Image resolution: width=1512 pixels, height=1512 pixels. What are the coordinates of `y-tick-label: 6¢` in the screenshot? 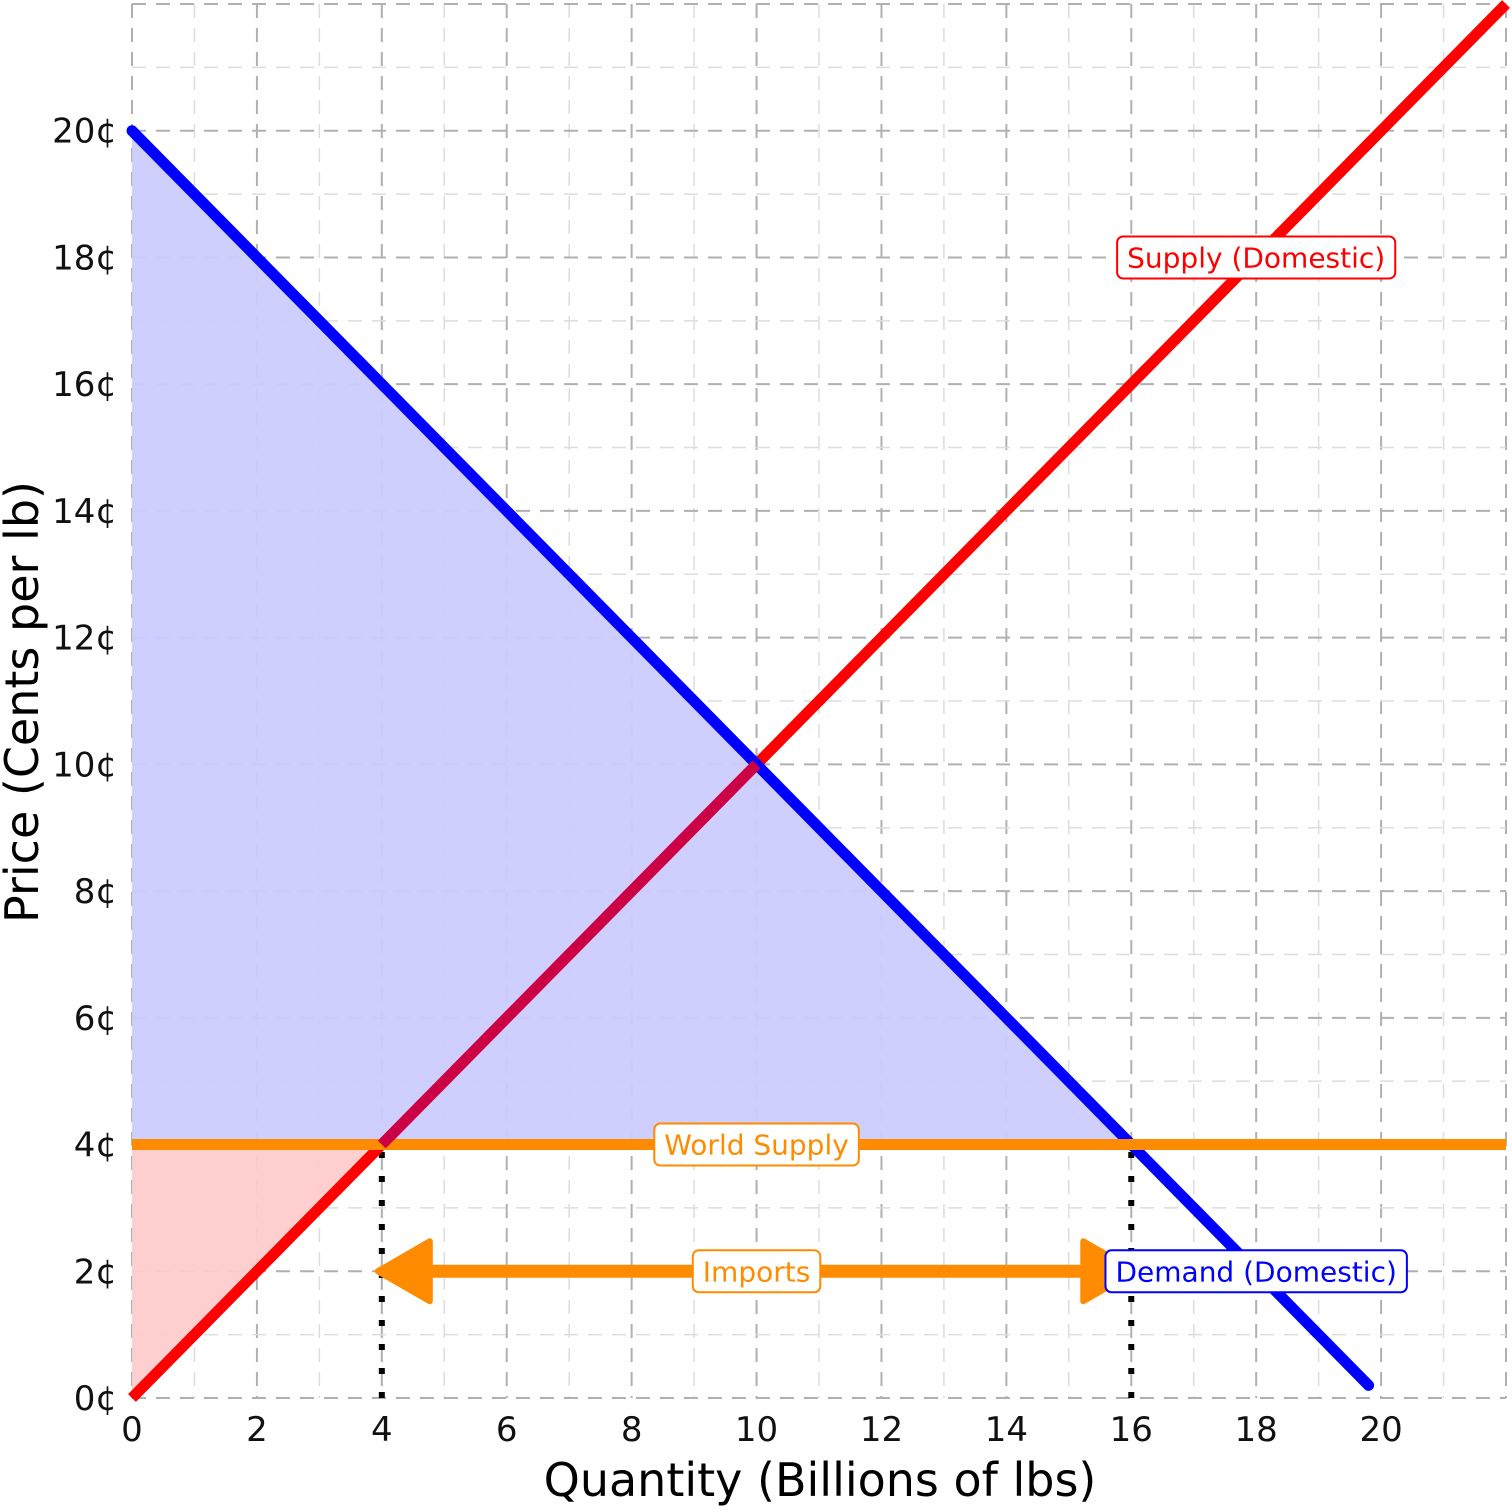 It's located at (95, 1019).